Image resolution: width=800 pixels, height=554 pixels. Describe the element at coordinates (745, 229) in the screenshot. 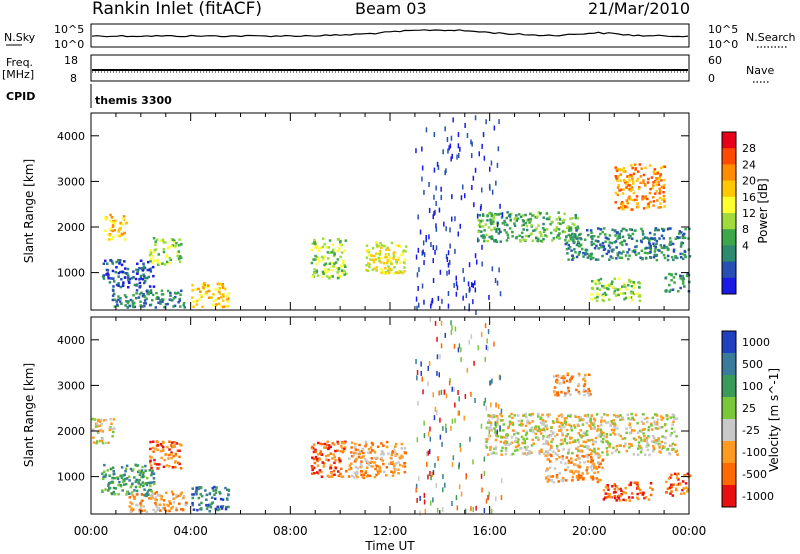

I see `colorbar-tick-label: 8` at that location.